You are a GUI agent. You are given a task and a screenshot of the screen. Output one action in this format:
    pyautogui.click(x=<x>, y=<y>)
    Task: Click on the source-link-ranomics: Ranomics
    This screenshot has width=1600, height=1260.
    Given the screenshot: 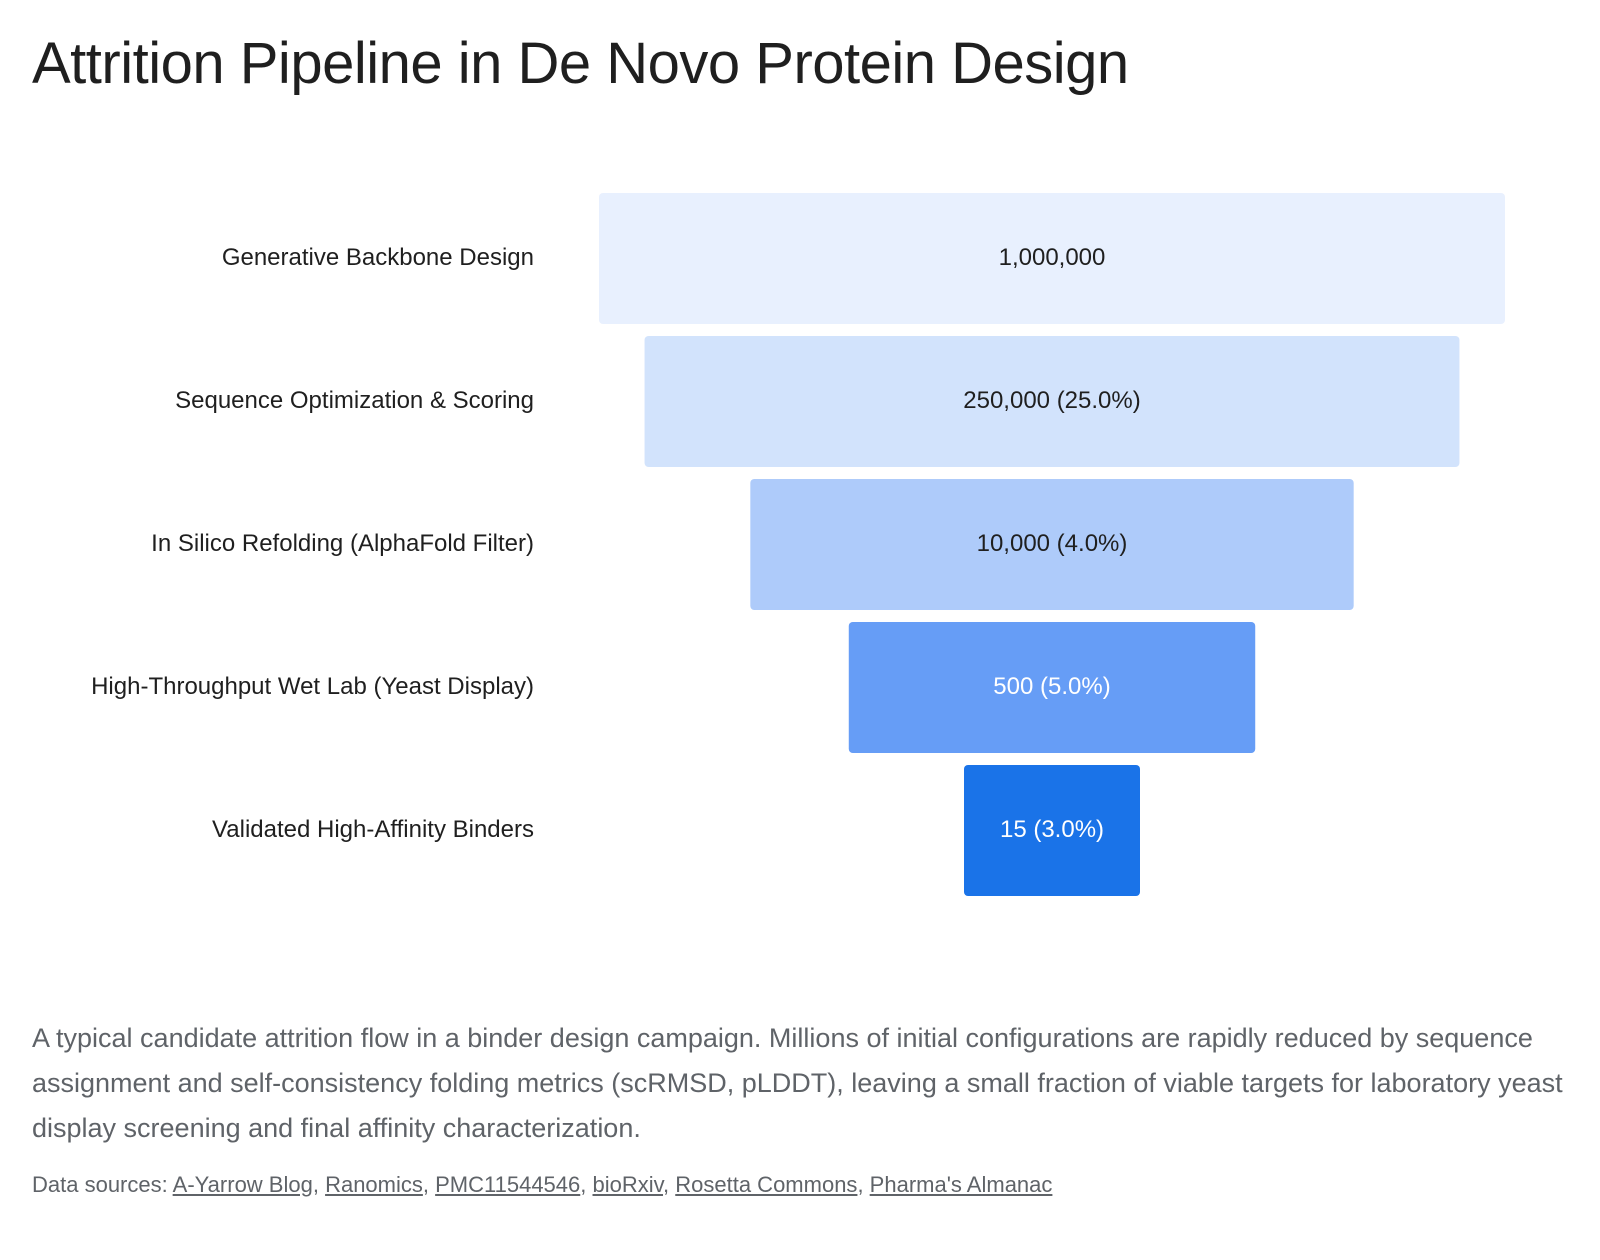 What is the action you would take?
    pyautogui.click(x=374, y=1184)
    